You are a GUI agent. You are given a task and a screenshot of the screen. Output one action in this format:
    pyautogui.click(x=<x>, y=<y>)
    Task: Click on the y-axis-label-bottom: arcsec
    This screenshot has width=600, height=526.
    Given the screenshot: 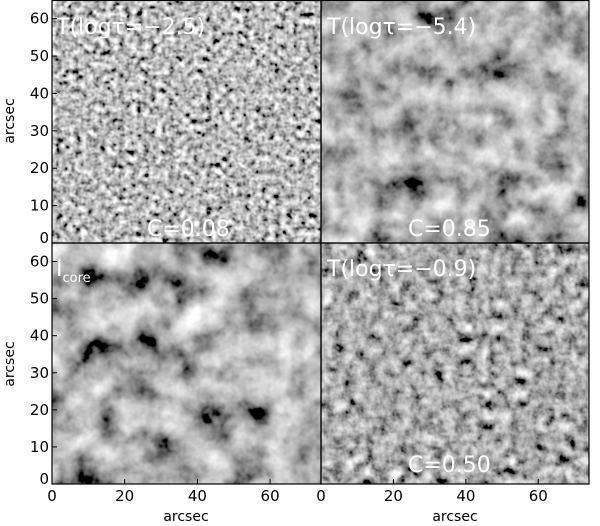 What is the action you would take?
    pyautogui.click(x=10, y=363)
    